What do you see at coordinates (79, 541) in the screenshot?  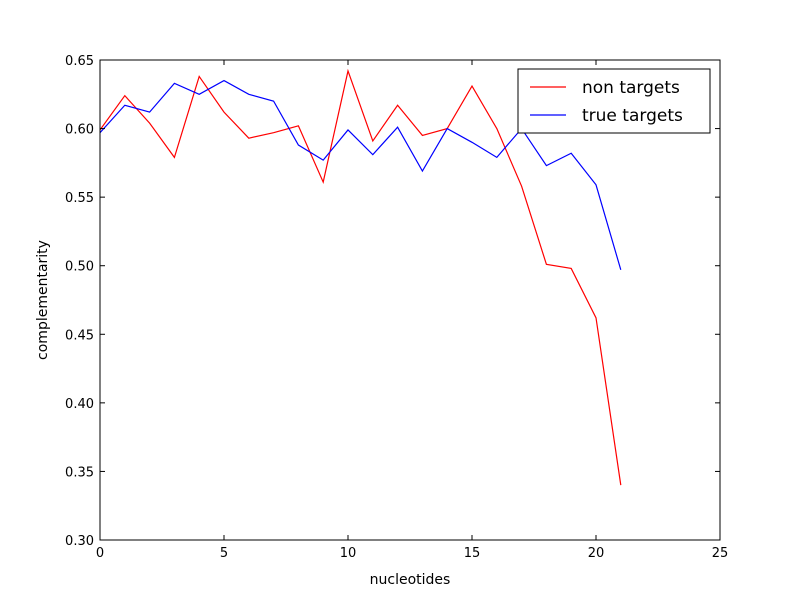 I see `y-tick-label: 0.30` at bounding box center [79, 541].